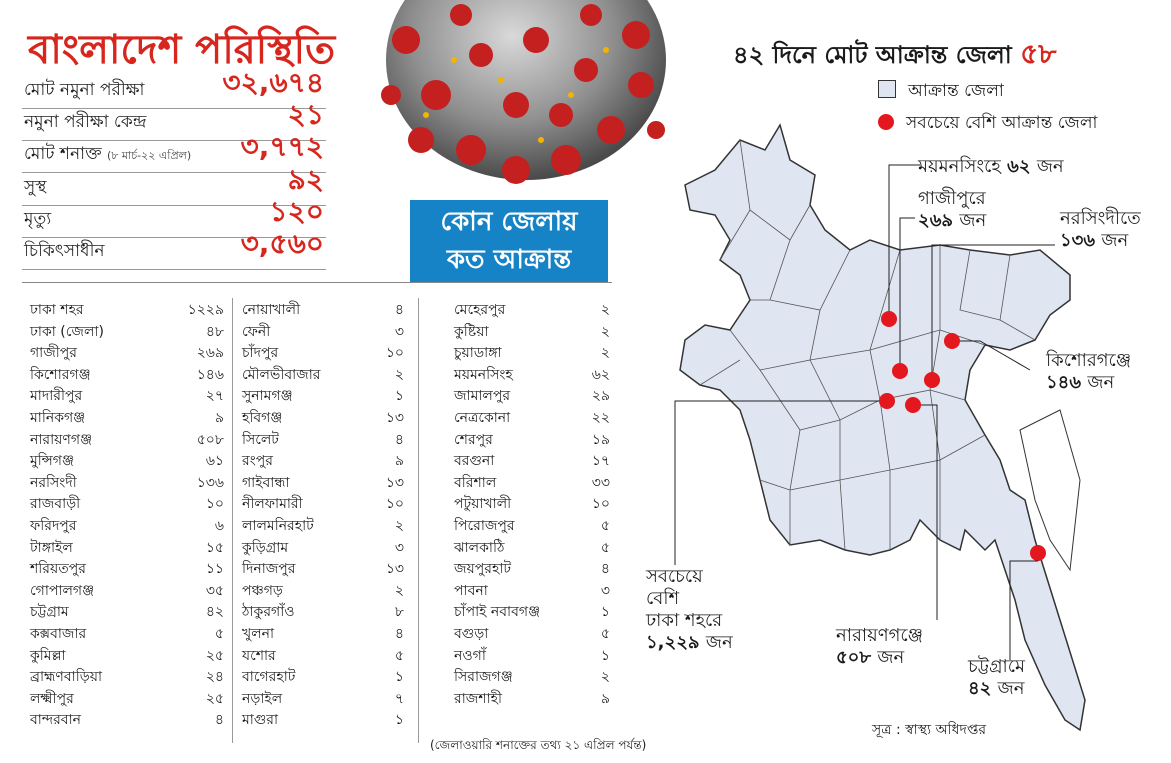 This screenshot has width=1171, height=763. What do you see at coordinates (509, 222) in the screenshot?
I see `header-line-1: কোন জেলায়` at bounding box center [509, 222].